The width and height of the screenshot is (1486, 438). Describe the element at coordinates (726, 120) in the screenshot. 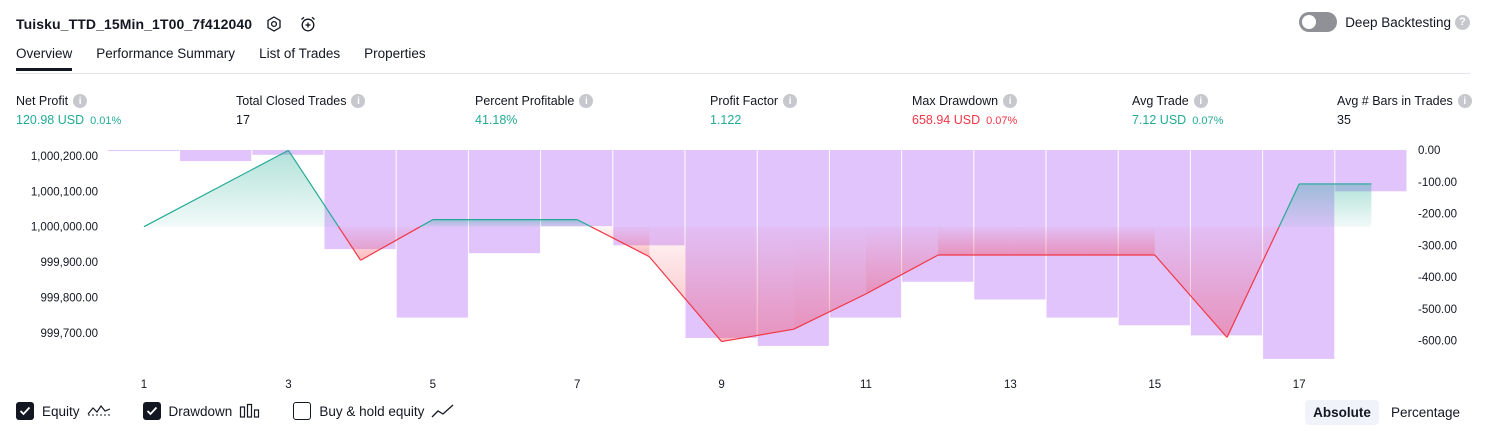

I see `metric-value: 1.122` at that location.